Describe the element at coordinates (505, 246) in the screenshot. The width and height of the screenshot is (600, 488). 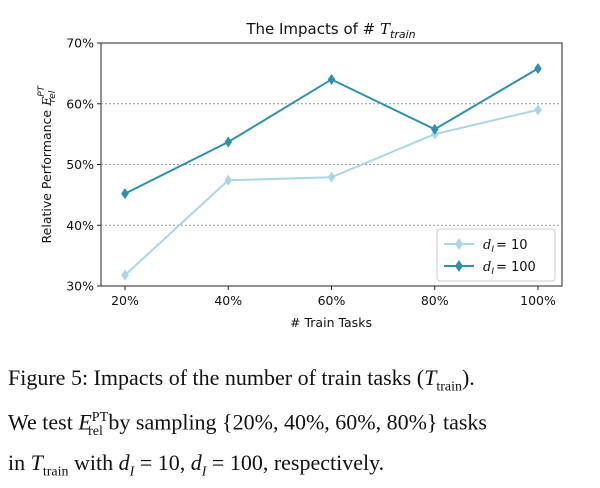
I see `legend-label-d10: dI = 10` at that location.